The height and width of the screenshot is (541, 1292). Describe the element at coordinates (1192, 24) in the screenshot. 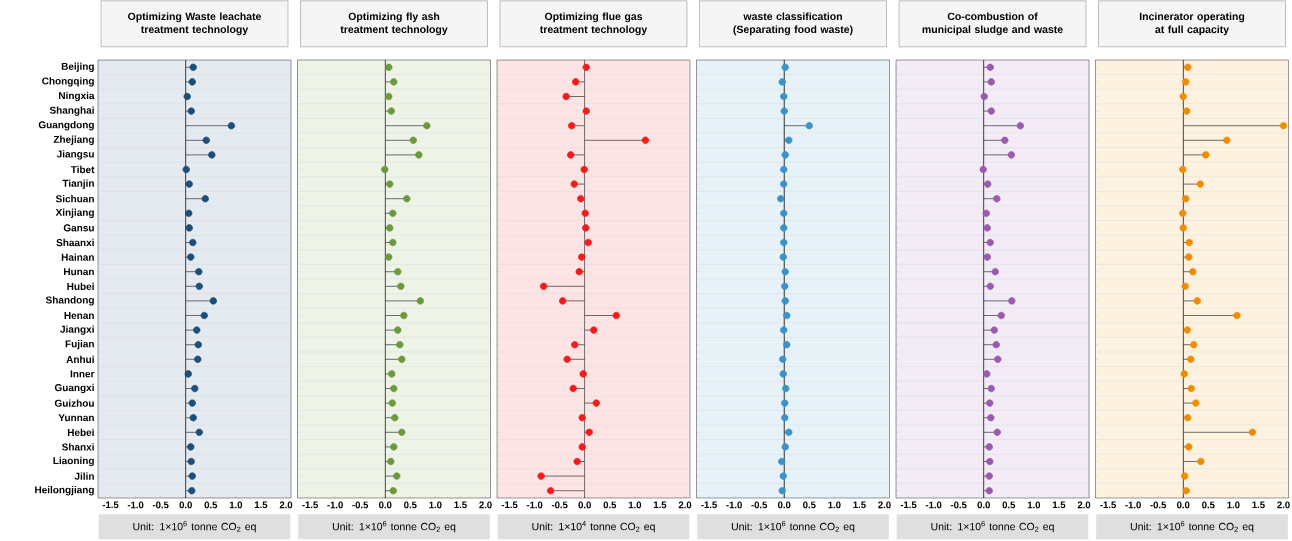

I see `chart-title: Incinerator operating at full capacity` at that location.